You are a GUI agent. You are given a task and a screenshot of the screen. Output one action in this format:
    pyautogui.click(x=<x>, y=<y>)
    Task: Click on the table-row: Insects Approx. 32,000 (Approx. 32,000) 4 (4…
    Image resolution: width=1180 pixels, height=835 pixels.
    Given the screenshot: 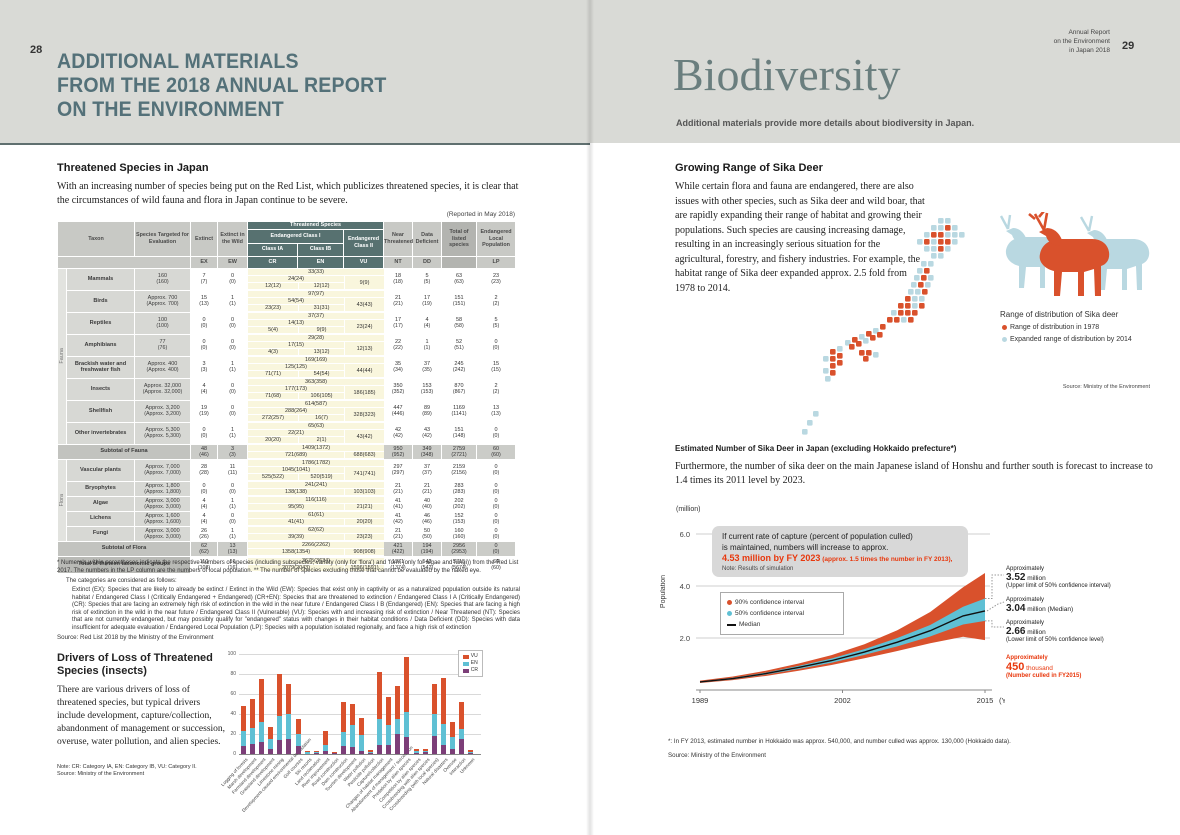 What is the action you would take?
    pyautogui.click(x=287, y=389)
    